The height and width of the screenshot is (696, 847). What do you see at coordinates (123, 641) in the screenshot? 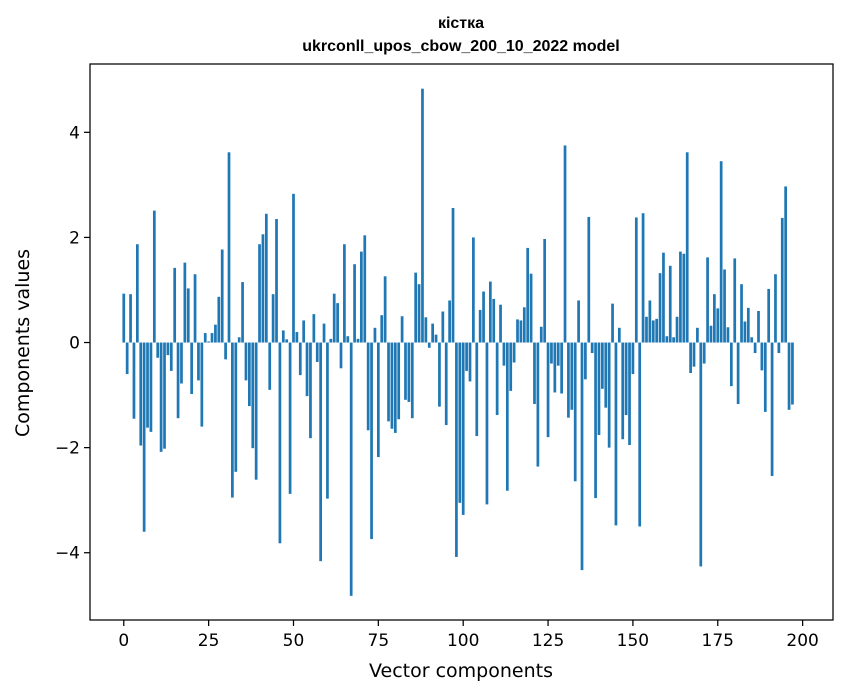
I see `x-tick-label: 0` at bounding box center [123, 641].